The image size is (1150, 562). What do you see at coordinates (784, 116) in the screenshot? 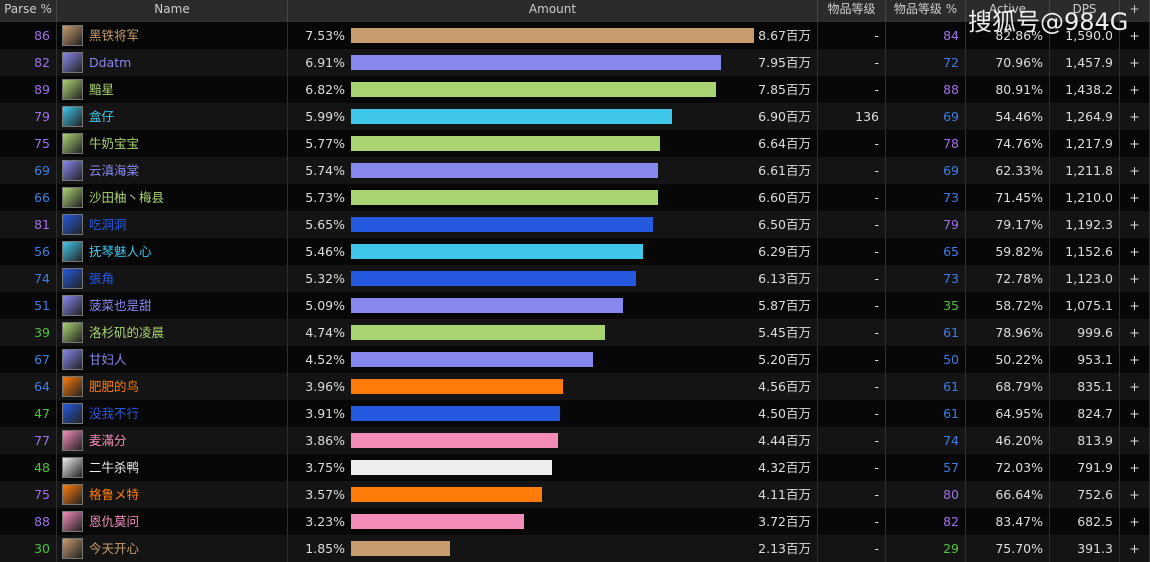
I see `amount: 6.90百万` at bounding box center [784, 116].